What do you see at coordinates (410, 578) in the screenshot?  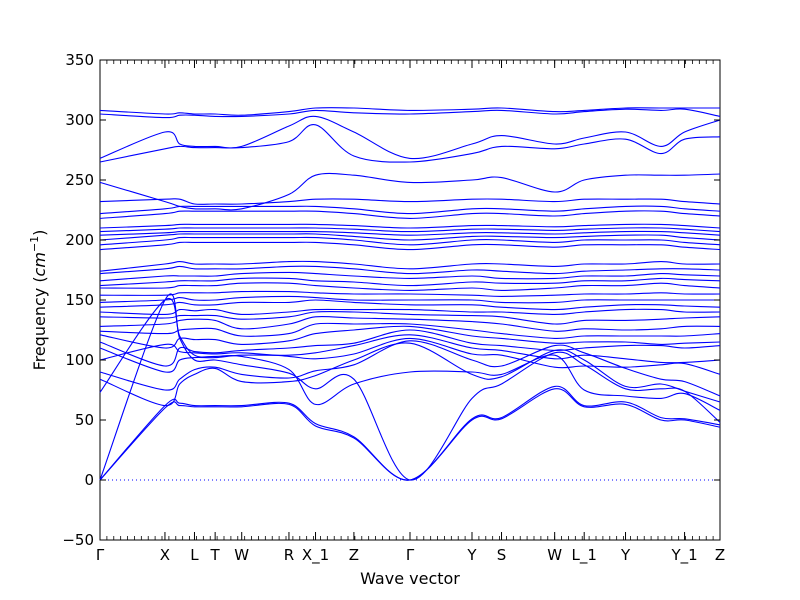 I see `x-axis-label: Wave vector` at bounding box center [410, 578].